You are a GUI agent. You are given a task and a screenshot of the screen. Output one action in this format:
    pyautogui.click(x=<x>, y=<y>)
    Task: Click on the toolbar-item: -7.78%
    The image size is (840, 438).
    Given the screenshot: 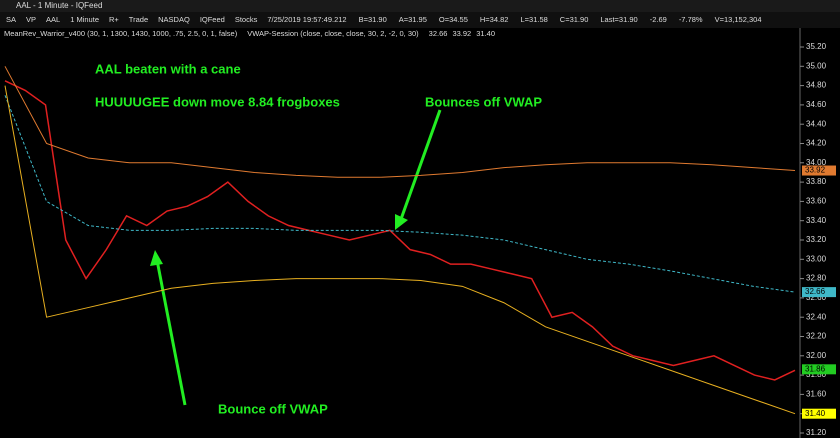 What is the action you would take?
    pyautogui.click(x=691, y=19)
    